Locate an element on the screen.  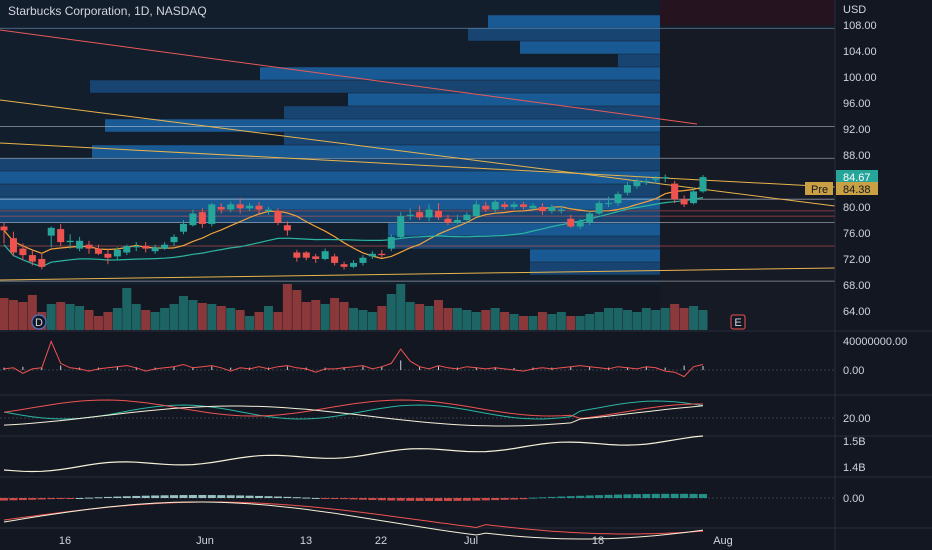
pane3-axis-top: 1.5B is located at coordinates (854, 442).